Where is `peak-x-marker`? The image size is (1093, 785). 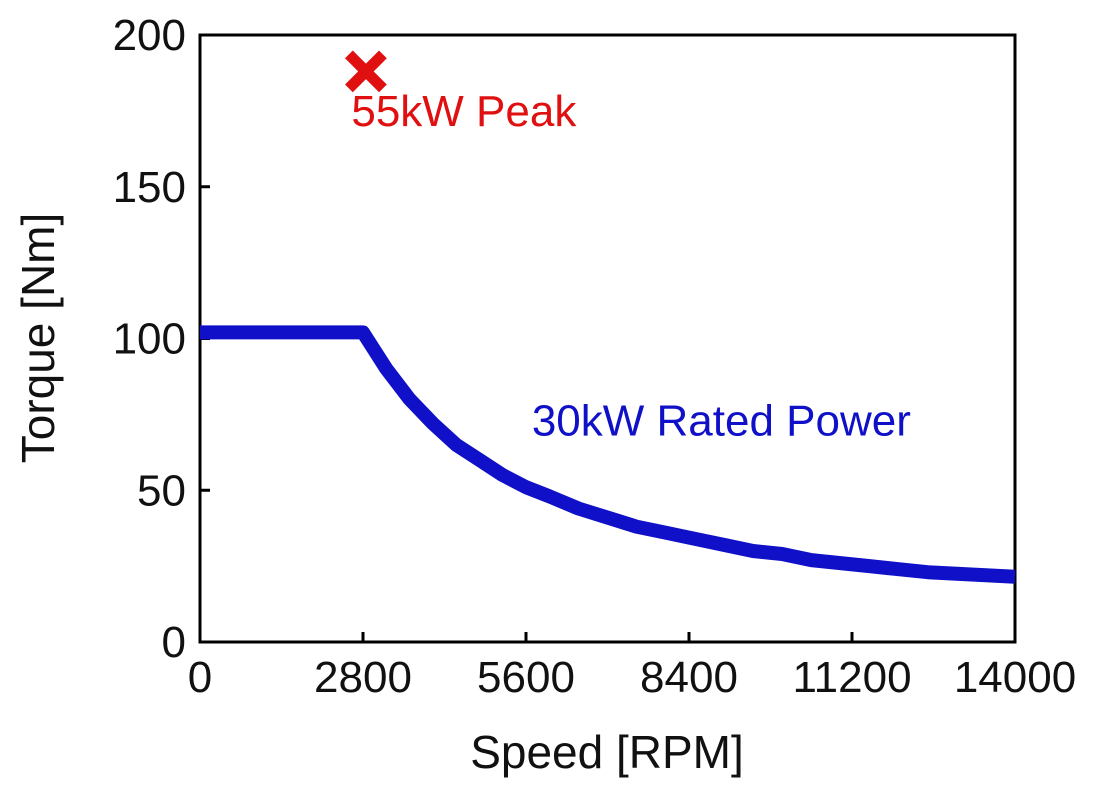
peak-x-marker is located at coordinates (366, 71).